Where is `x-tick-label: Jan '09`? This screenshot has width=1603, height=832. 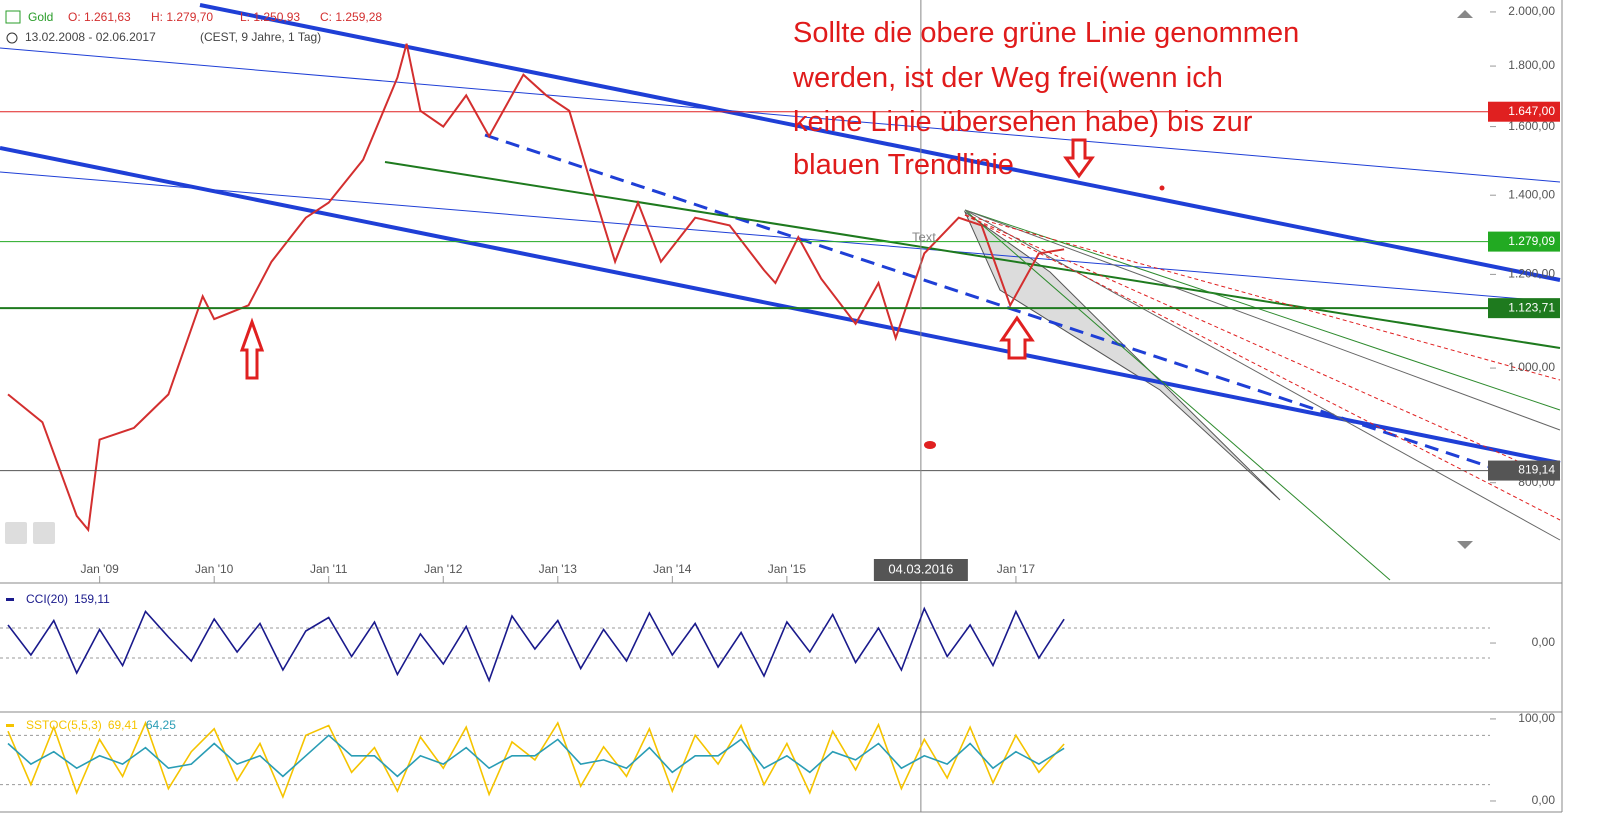 x-tick-label: Jan '09 is located at coordinates (99, 569).